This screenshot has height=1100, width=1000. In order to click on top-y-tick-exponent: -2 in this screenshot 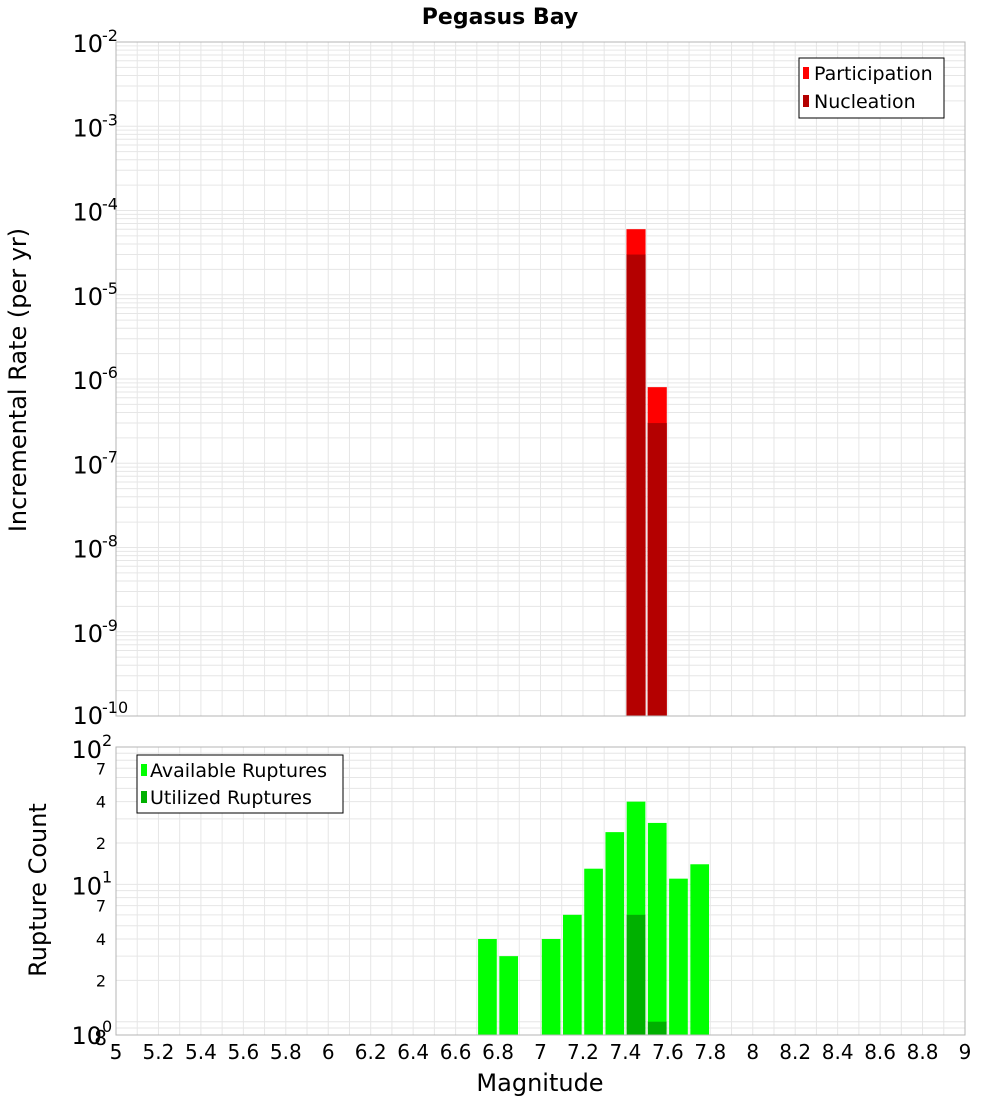, I will do `click(110, 35)`.